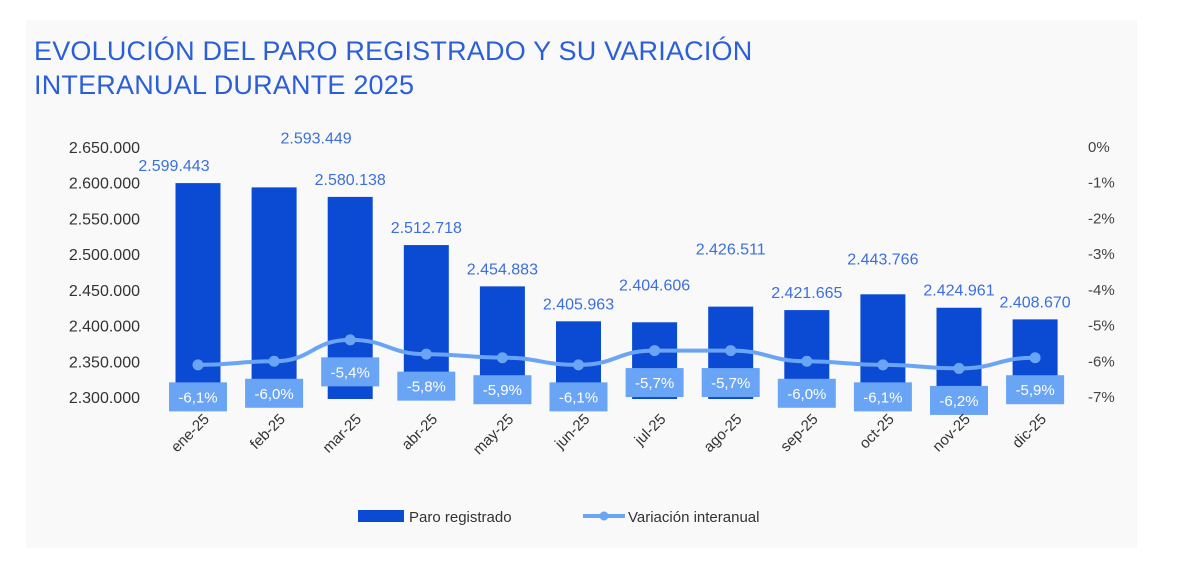  What do you see at coordinates (1101, 272) in the screenshot?
I see `right-axis: 0% -1% -2% -3% -4% -5% -6% -7%` at bounding box center [1101, 272].